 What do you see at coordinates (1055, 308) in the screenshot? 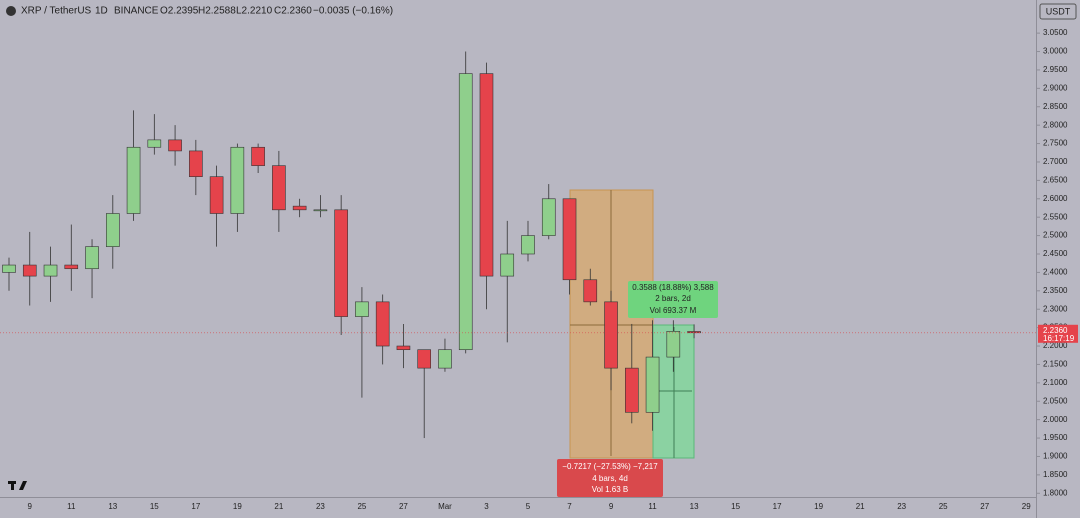
I see `y-tick-label: 2.3000` at bounding box center [1055, 308].